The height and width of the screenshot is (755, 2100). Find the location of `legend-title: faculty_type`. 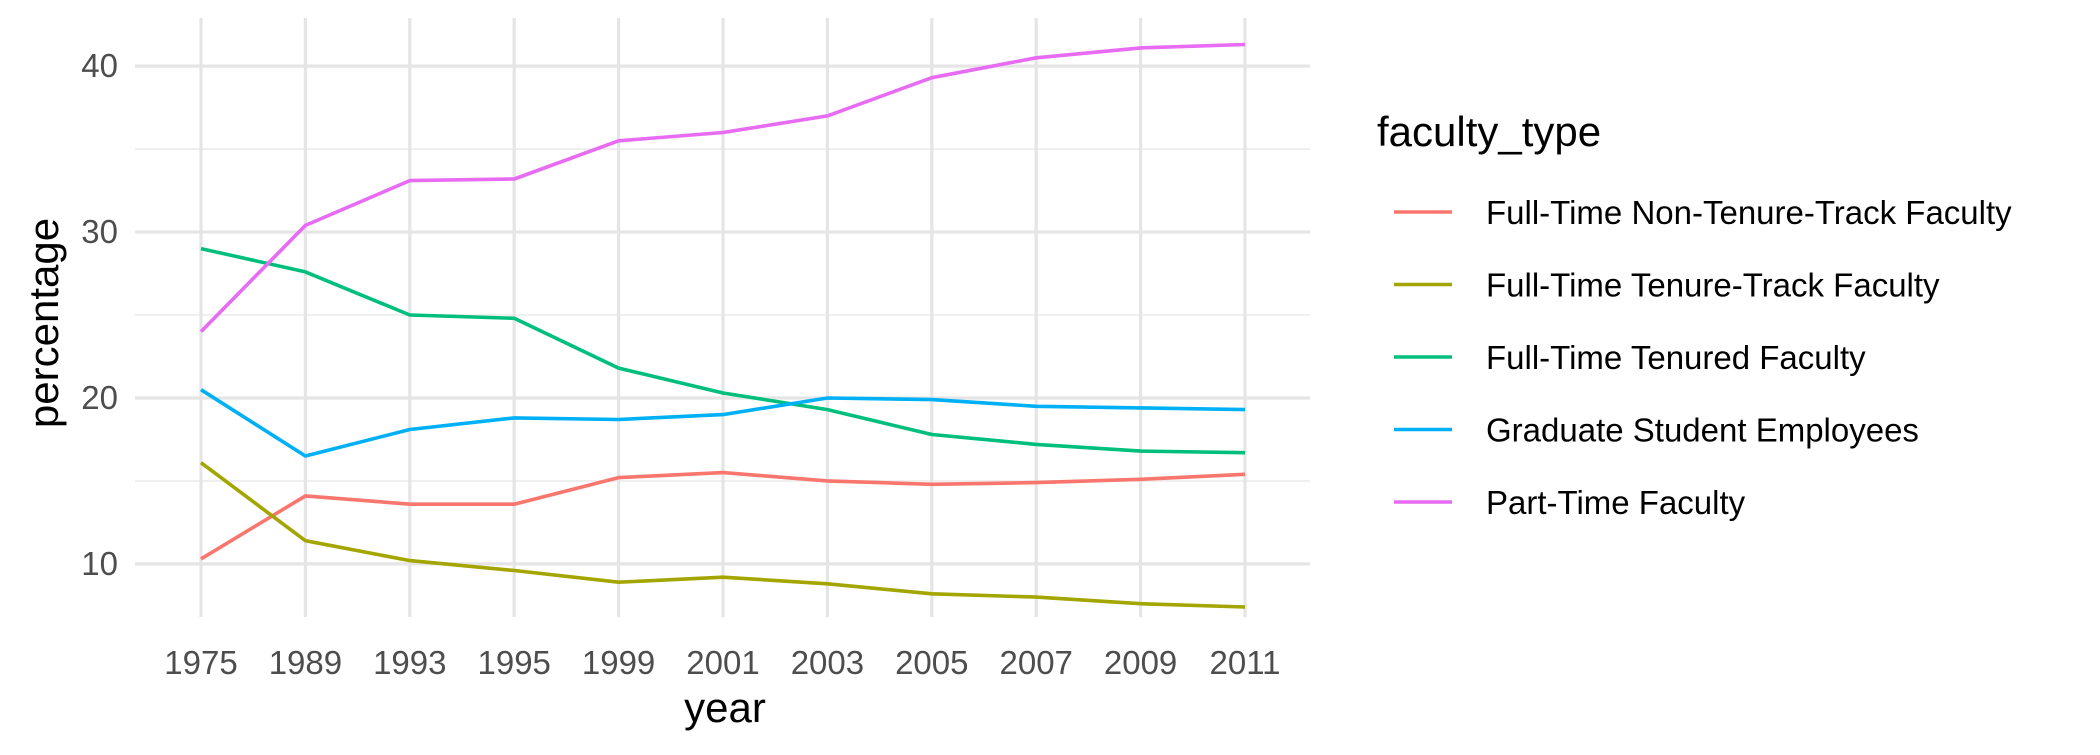

legend-title: faculty_type is located at coordinates (1489, 131).